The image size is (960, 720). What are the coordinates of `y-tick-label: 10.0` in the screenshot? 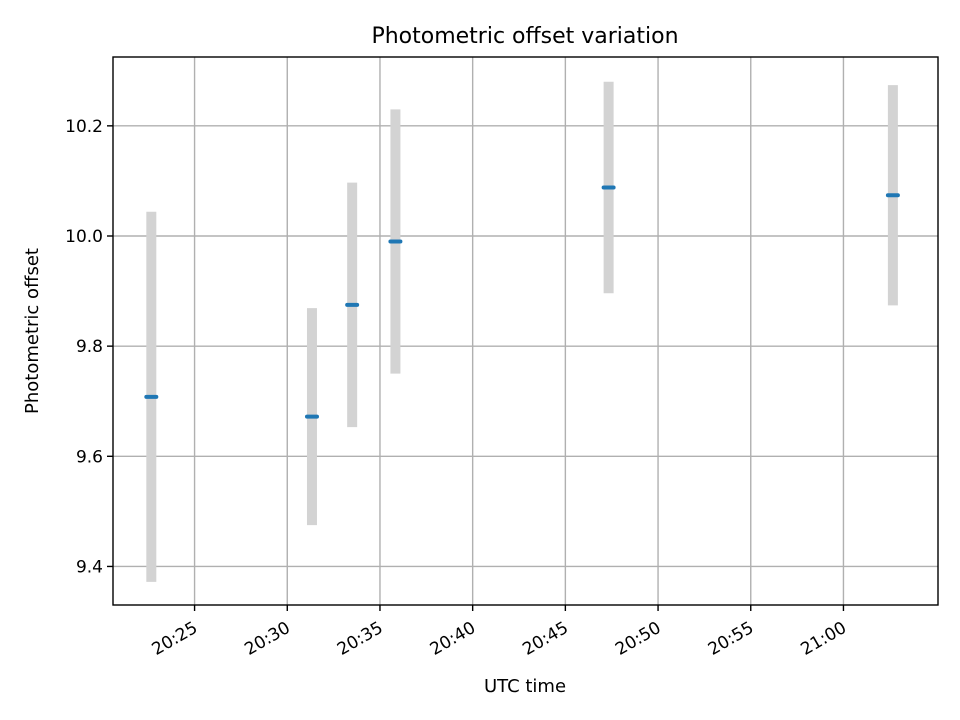 It's located at (84, 237).